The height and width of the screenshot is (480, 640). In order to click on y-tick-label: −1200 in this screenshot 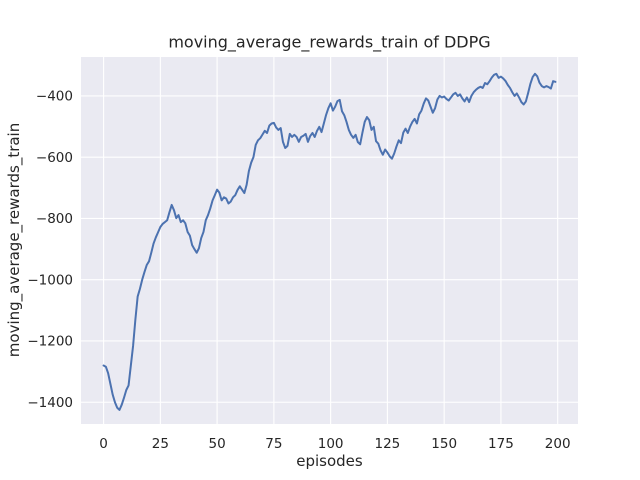, I will do `click(50, 342)`.